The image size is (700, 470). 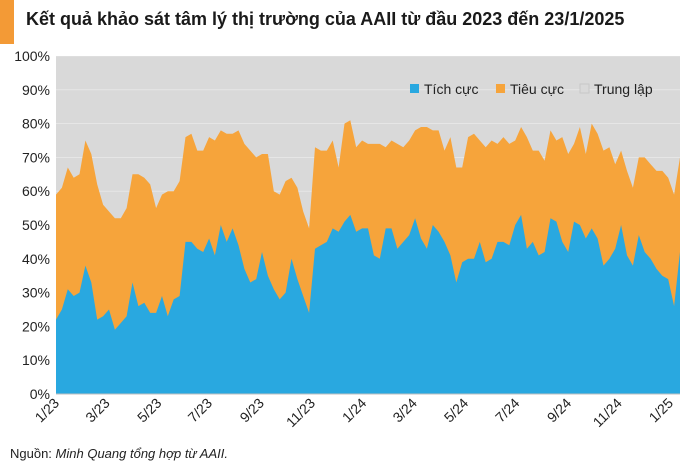 What do you see at coordinates (141, 453) in the screenshot?
I see `source-name: Minh Quang tổng hợp từ AAII.` at bounding box center [141, 453].